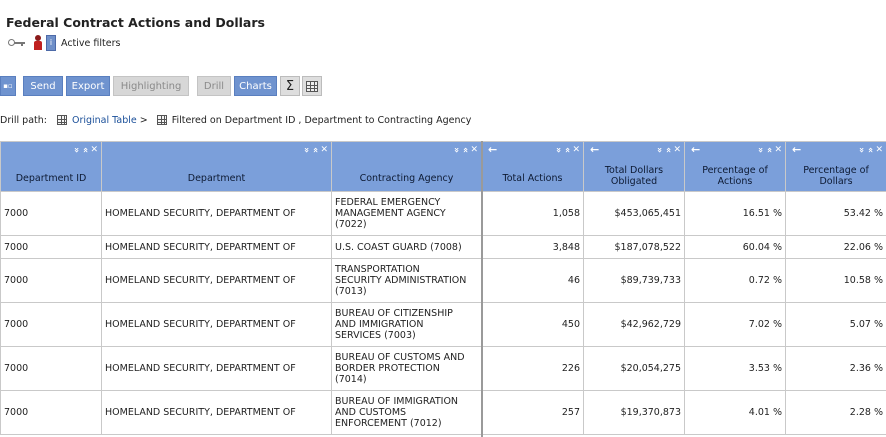 Image resolution: width=886 pixels, height=437 pixels. What do you see at coordinates (23, 120) in the screenshot?
I see `drill-path-label: Drill path:` at bounding box center [23, 120].